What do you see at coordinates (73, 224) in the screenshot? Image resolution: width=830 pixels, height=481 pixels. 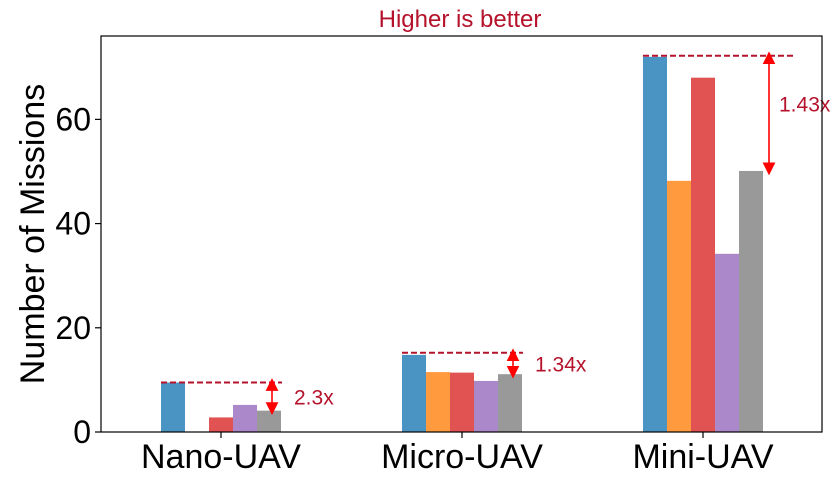 I see `y-tick-label: 40` at bounding box center [73, 224].